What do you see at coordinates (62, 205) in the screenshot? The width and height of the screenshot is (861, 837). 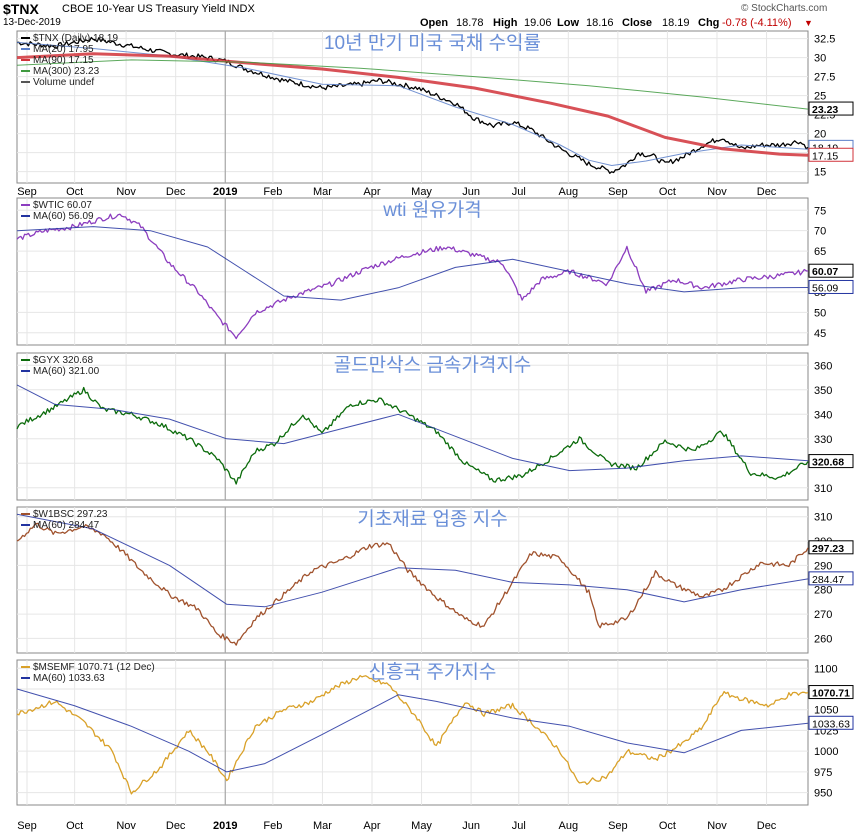 I see `legend-entry: $WTIC 60.07` at bounding box center [62, 205].